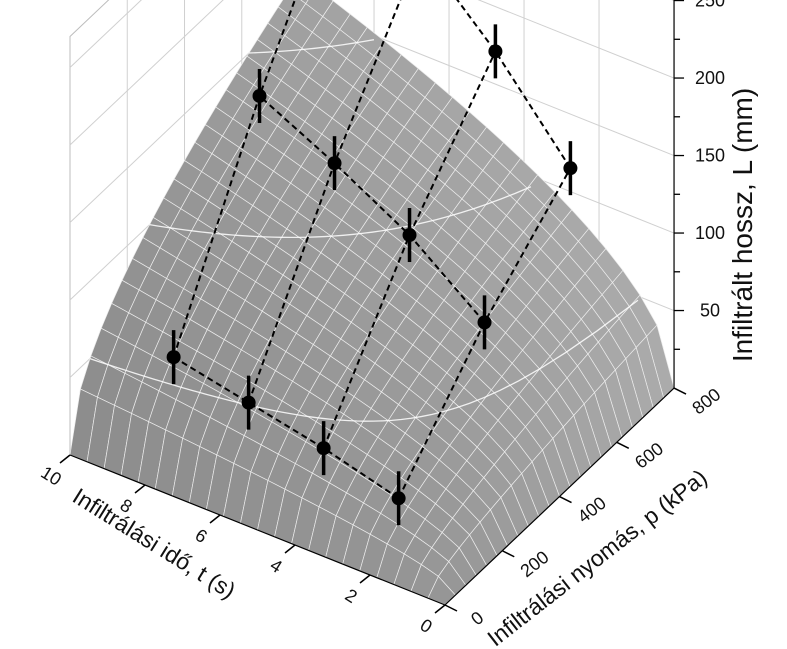 The width and height of the screenshot is (787, 649). Describe the element at coordinates (535, 564) in the screenshot. I see `y-tick-label: 200` at that location.